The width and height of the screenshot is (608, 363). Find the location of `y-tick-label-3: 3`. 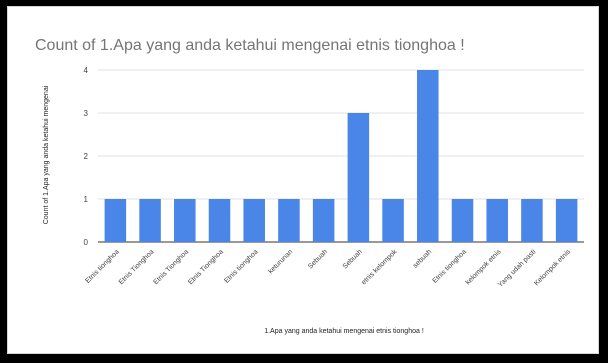

y-tick-label-3: 3 is located at coordinates (86, 113).